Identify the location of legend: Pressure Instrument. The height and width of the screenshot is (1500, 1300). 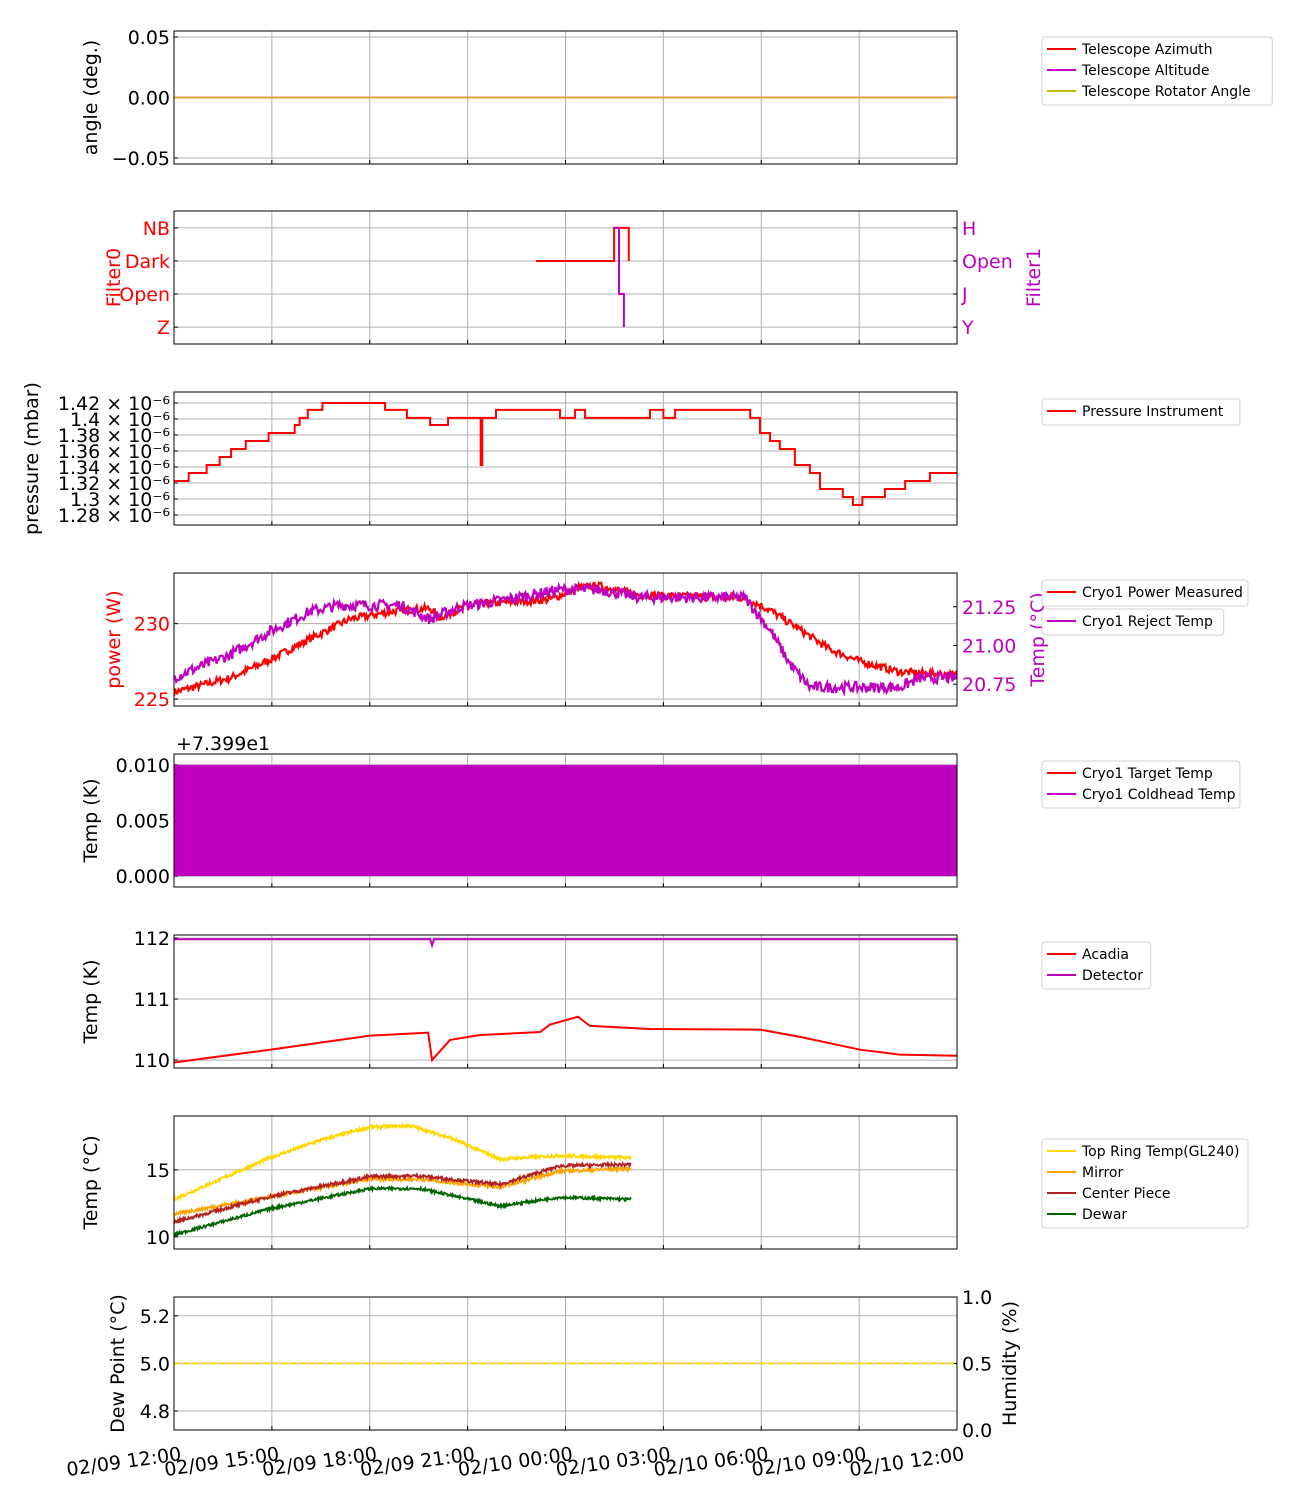
(1141, 412).